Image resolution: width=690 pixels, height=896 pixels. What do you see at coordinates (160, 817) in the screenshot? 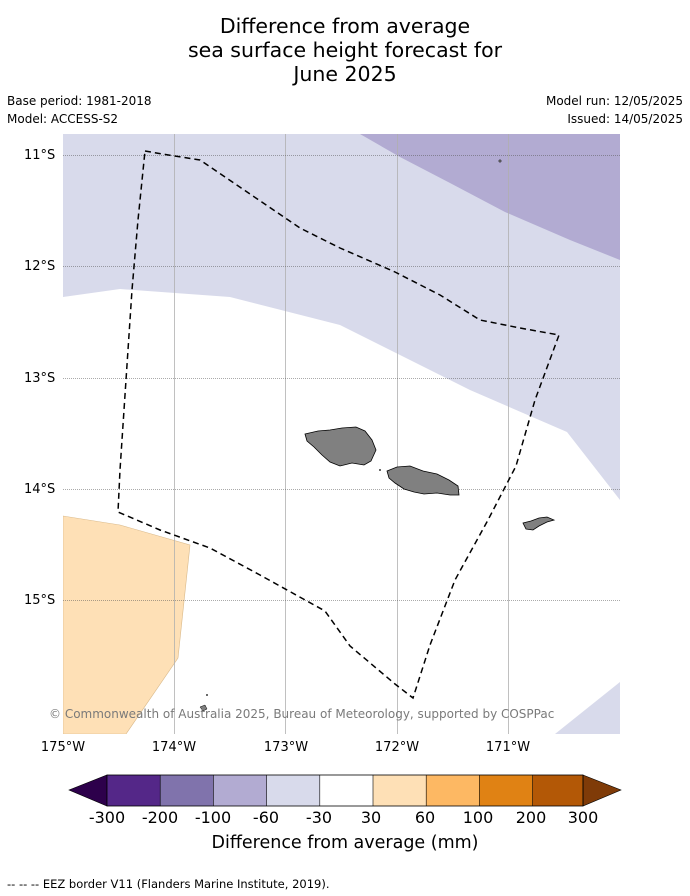
I see `colorbar-tick: -200` at bounding box center [160, 817].